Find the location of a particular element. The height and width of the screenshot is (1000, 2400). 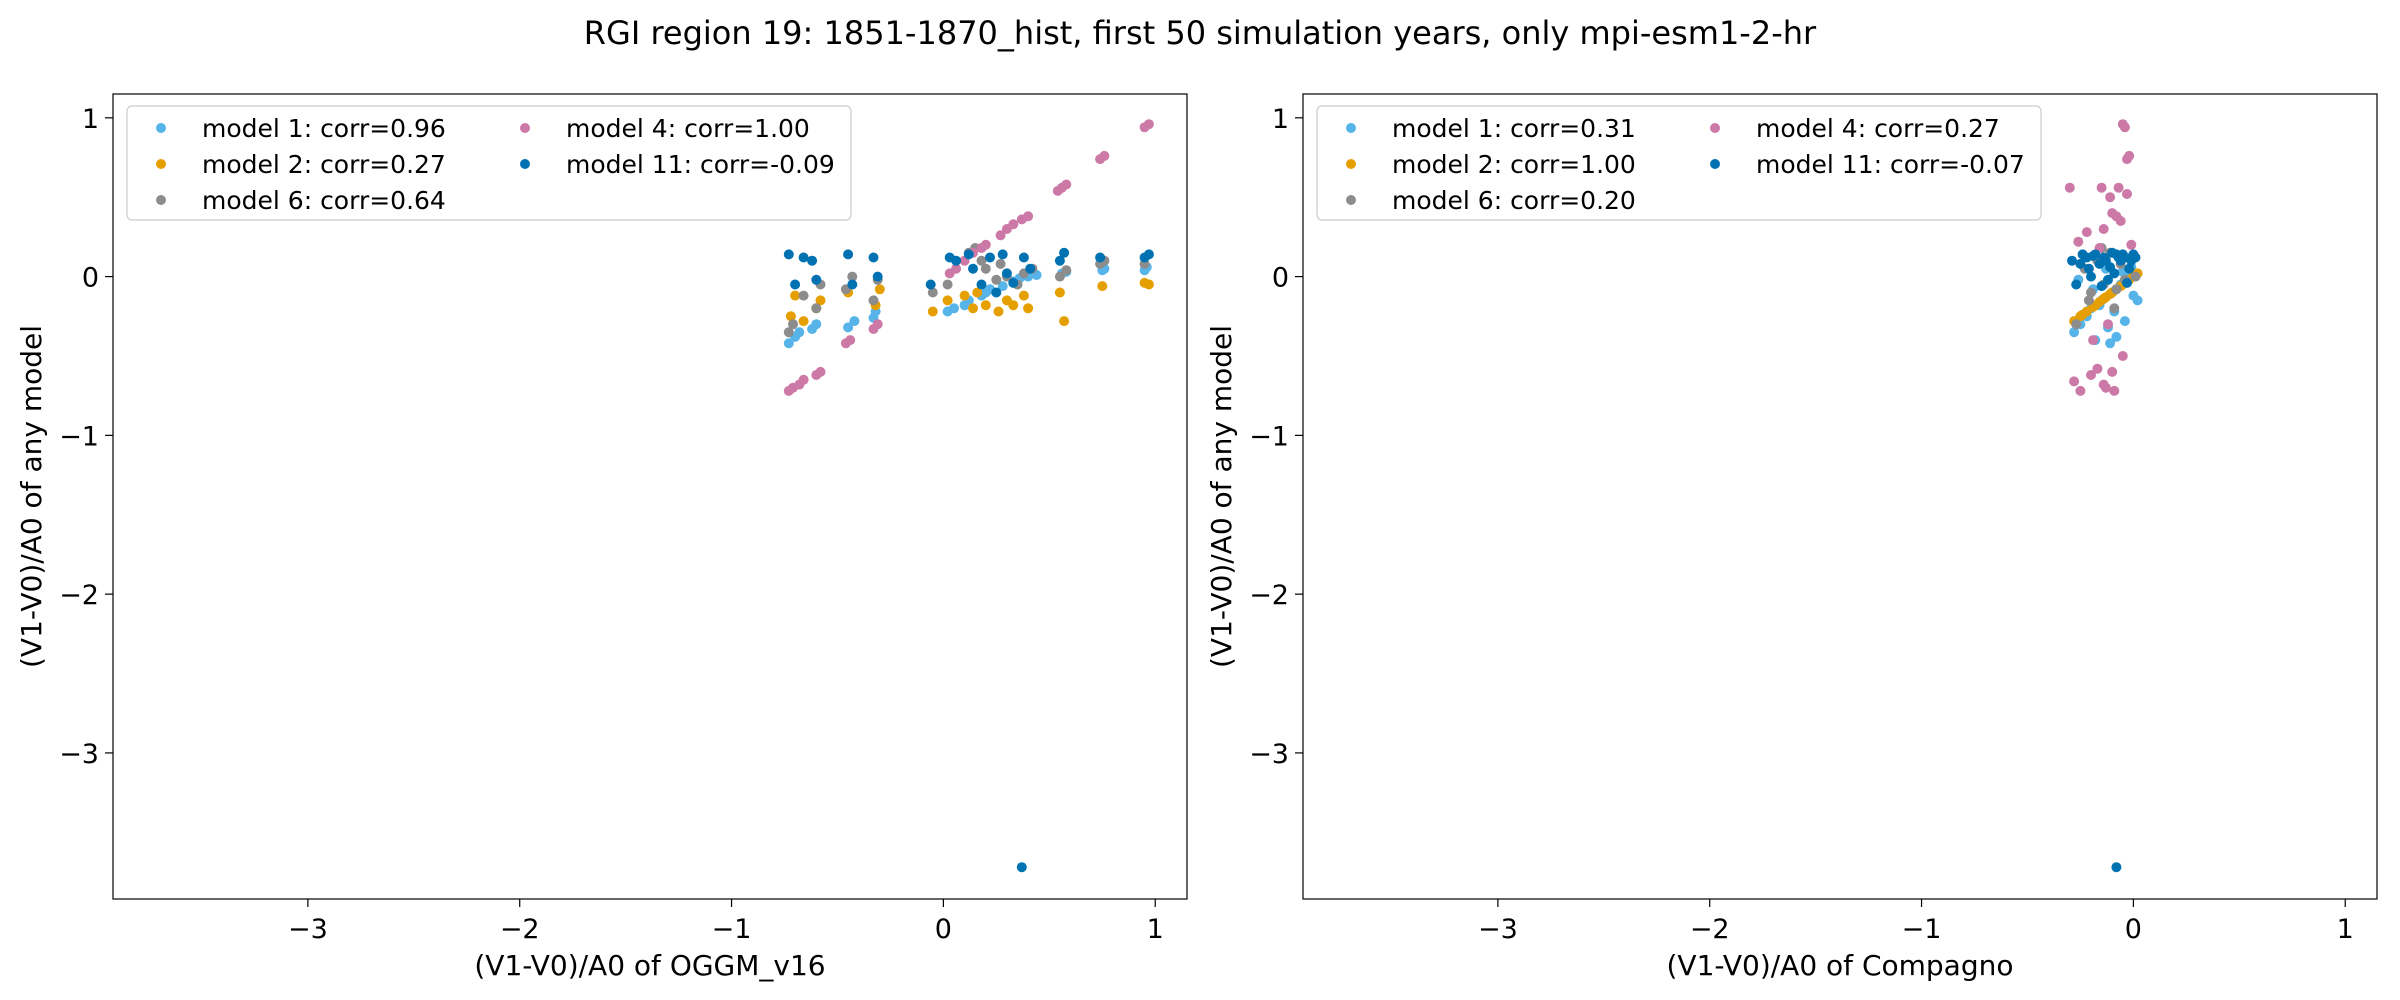

xtick-label-right-4: 1 is located at coordinates (2345, 929).